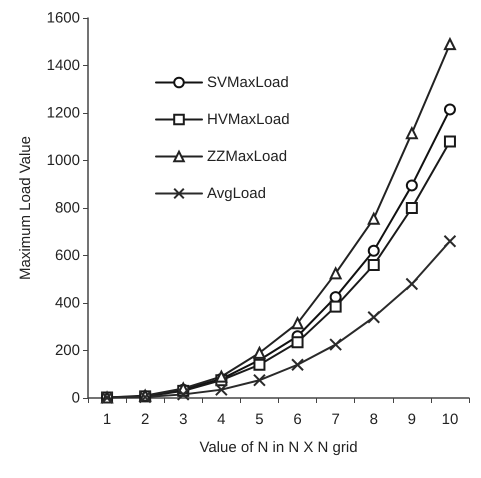 The height and width of the screenshot is (478, 481). I want to click on x-tick-label: 10, so click(450, 419).